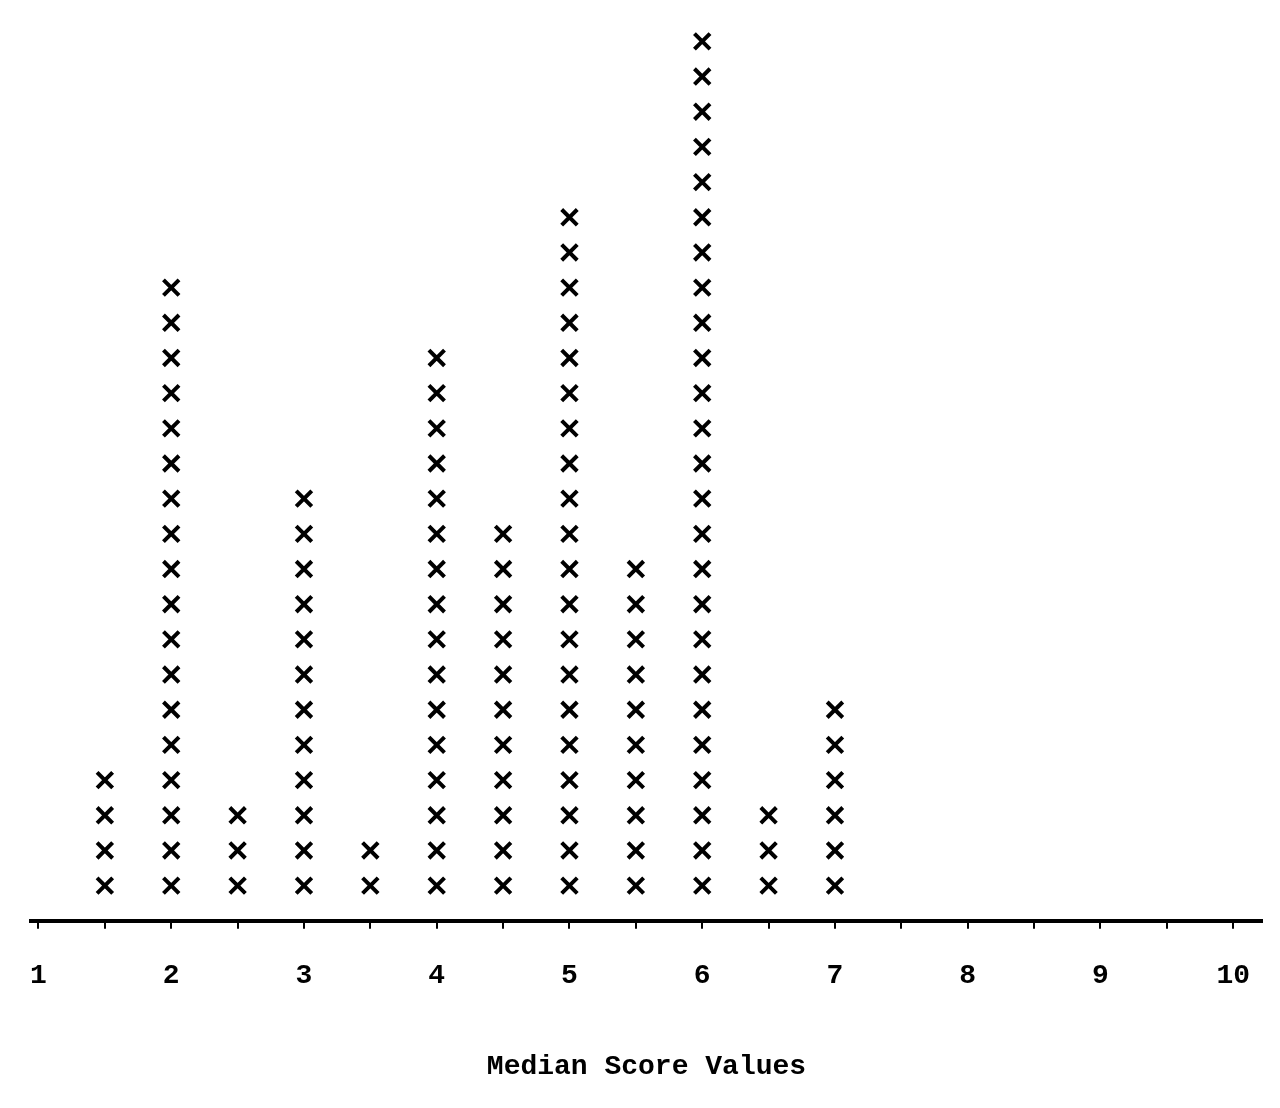 The height and width of the screenshot is (1108, 1280). I want to click on x-tick-label: 6, so click(702, 975).